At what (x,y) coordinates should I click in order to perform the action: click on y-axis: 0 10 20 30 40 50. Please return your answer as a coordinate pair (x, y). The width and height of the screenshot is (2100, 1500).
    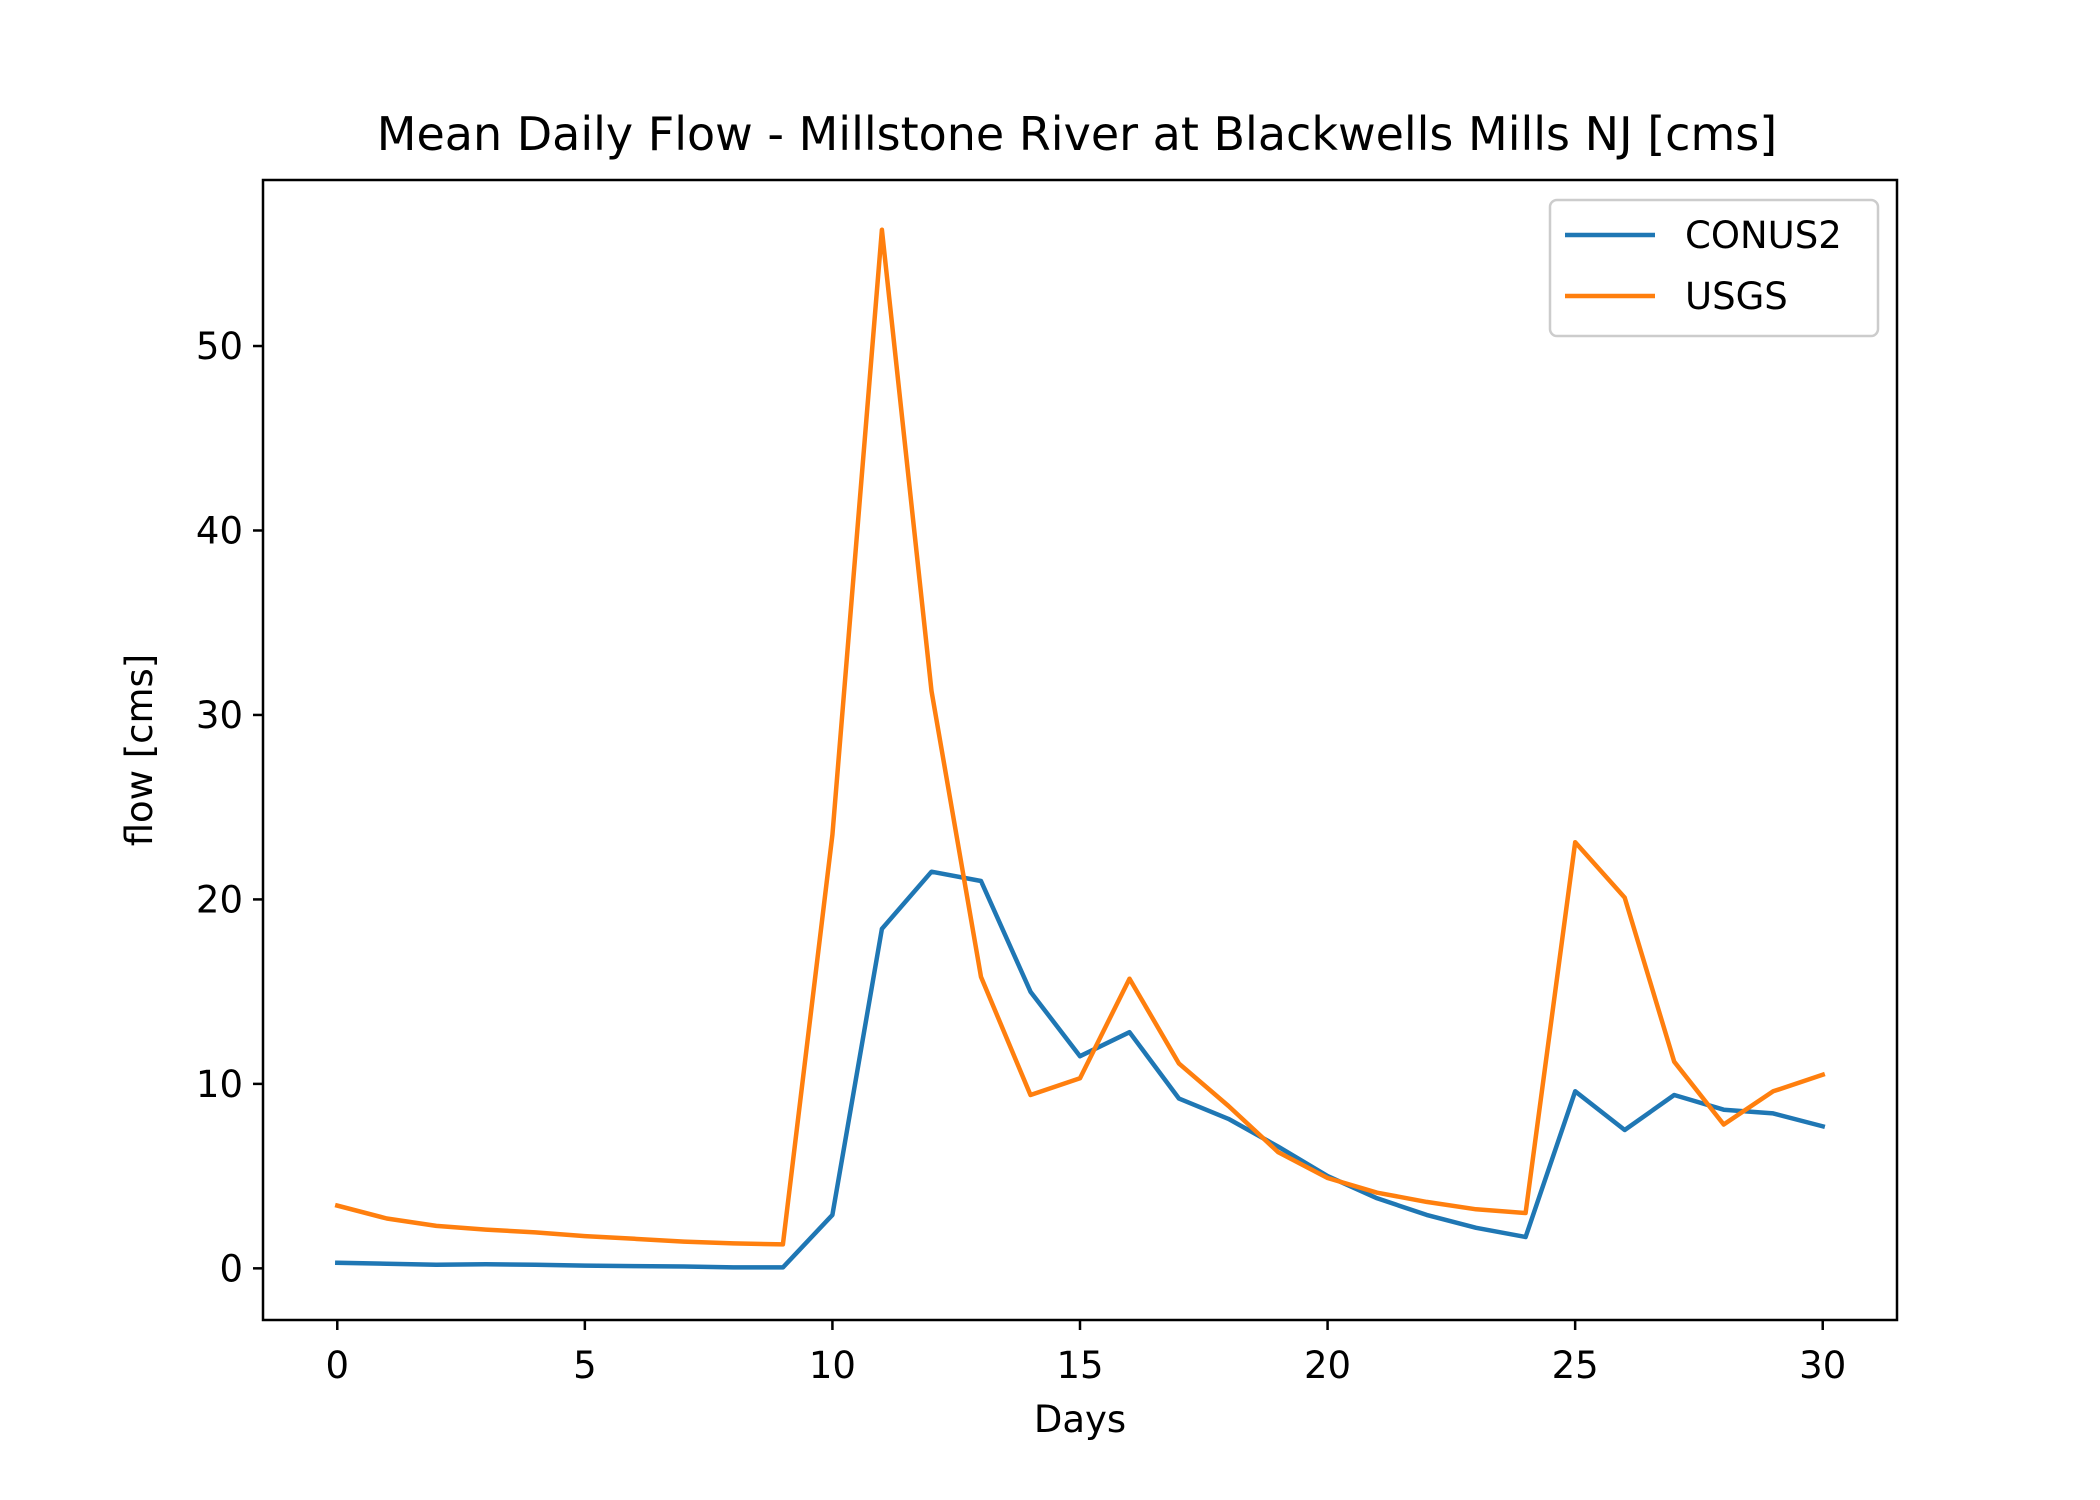
    Looking at the image, I should click on (229, 807).